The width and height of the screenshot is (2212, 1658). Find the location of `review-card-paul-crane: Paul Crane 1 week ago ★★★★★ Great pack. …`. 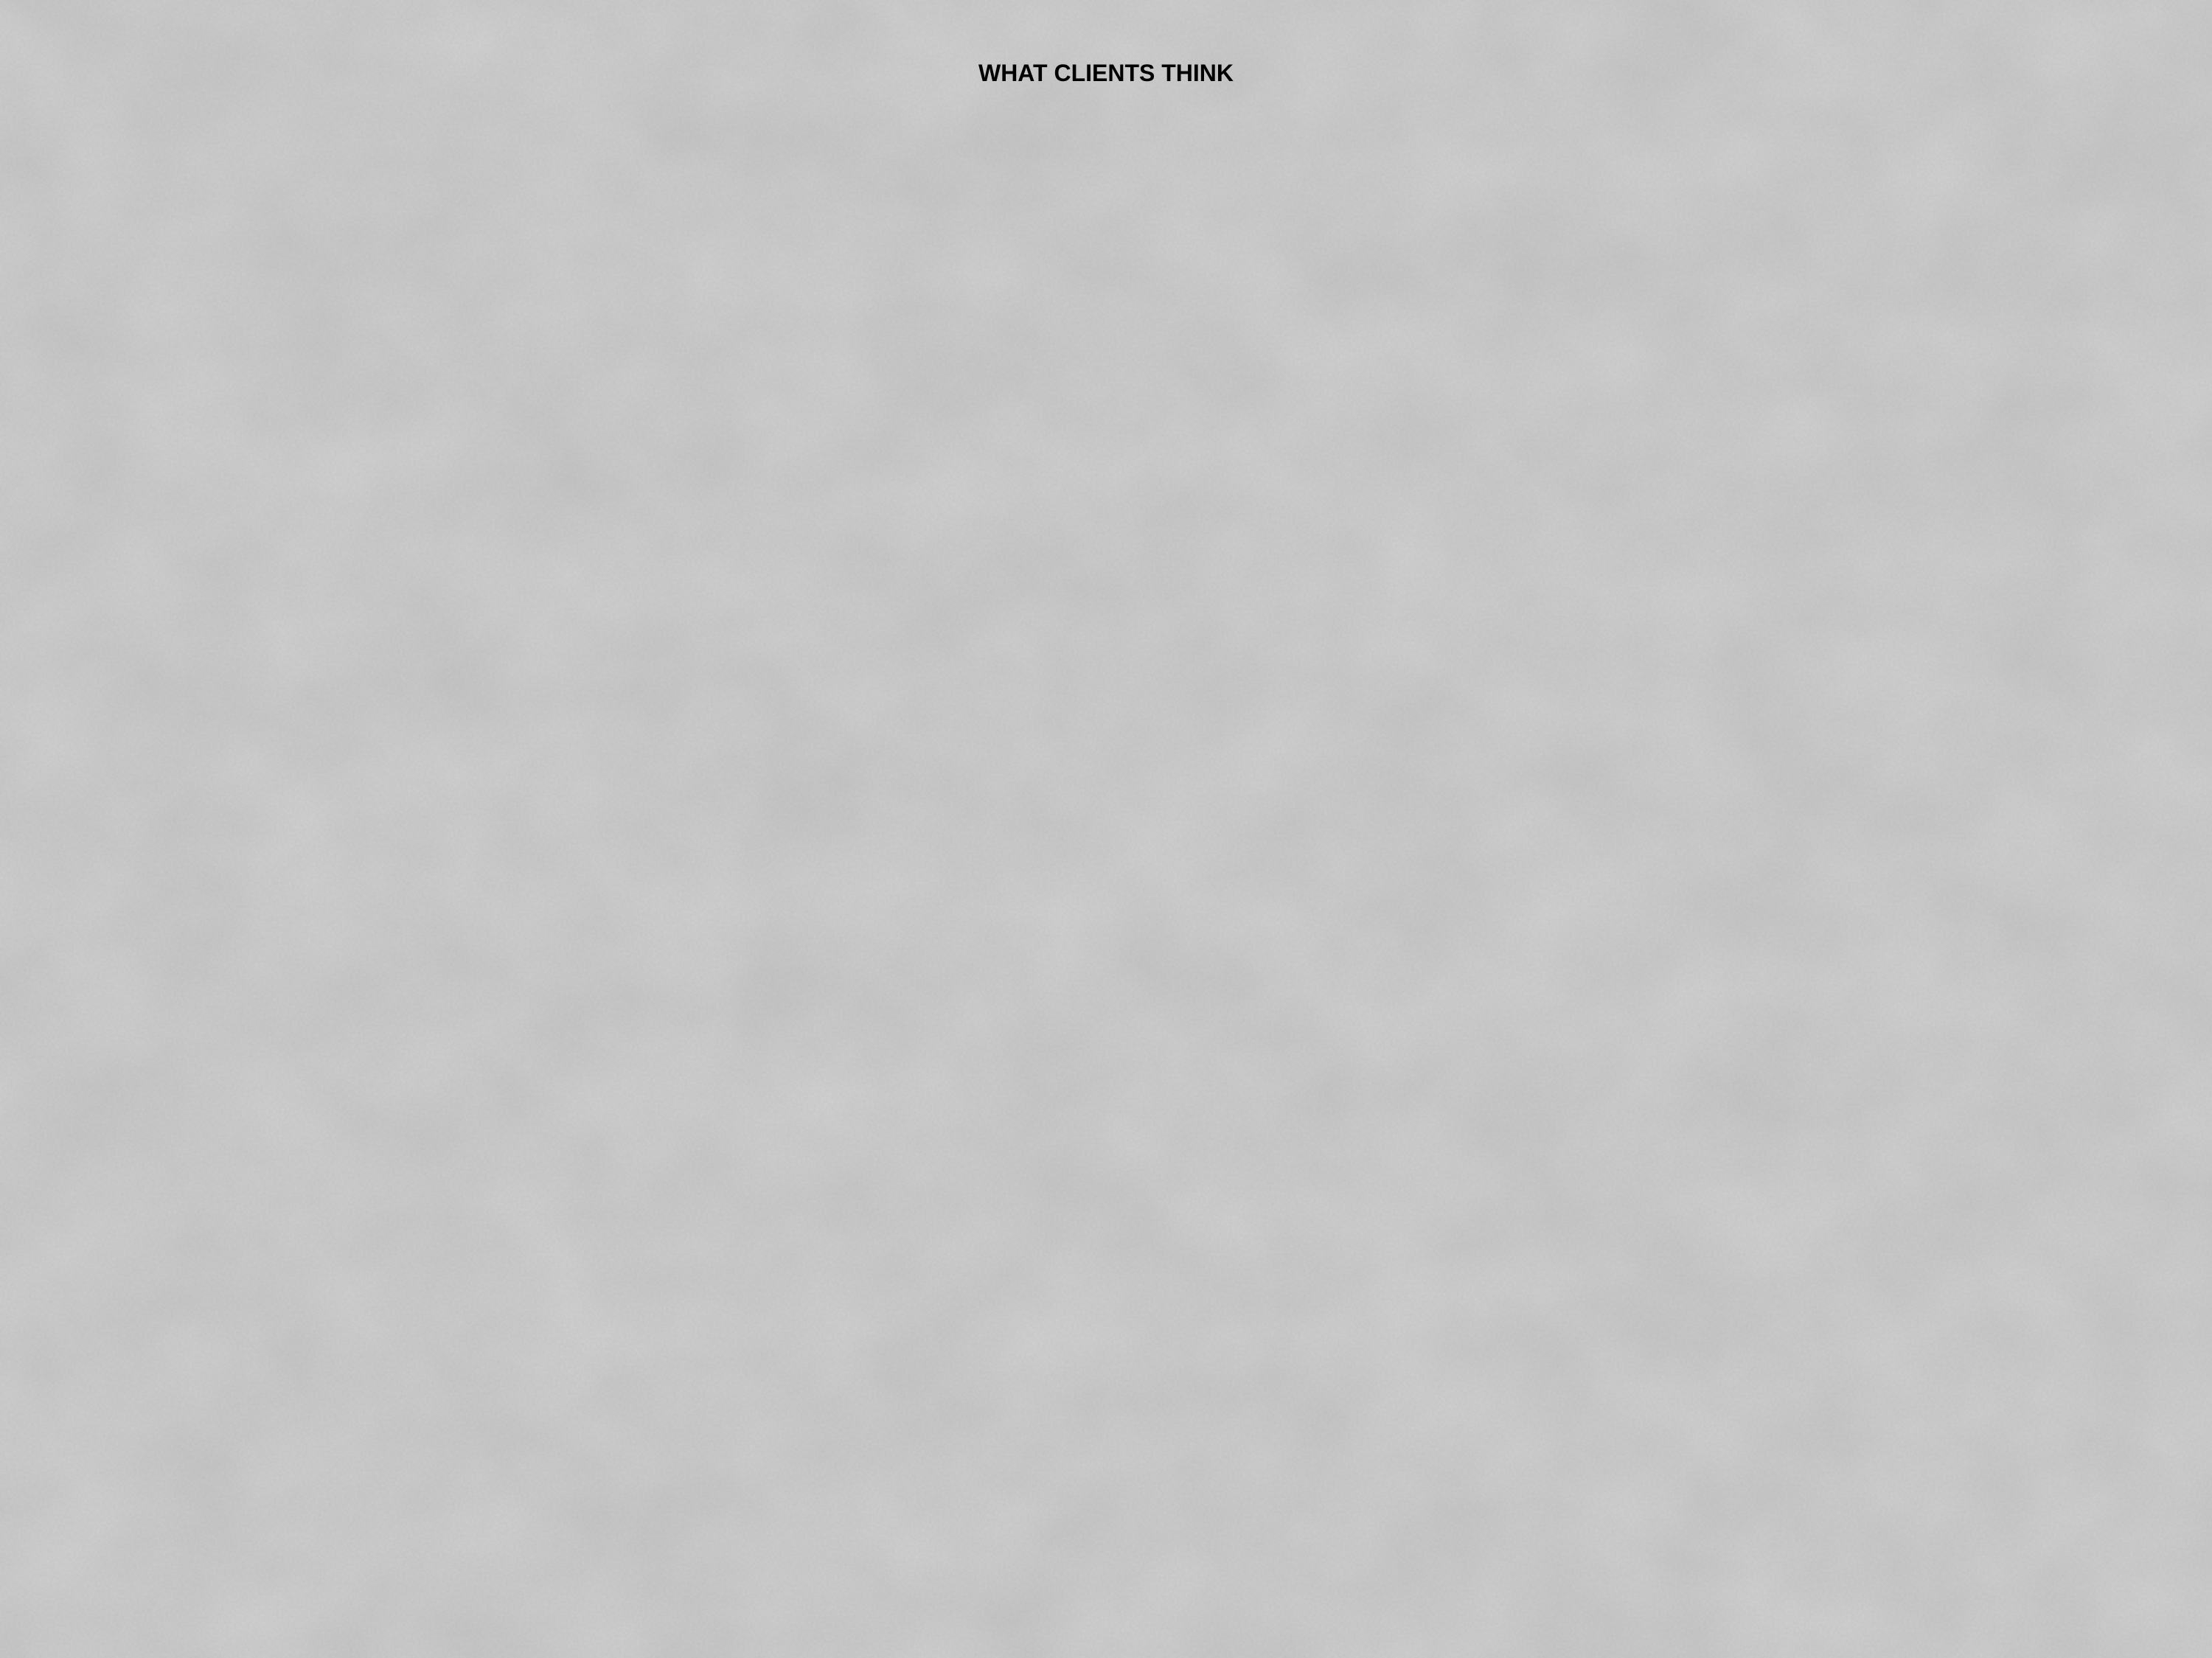

review-card-paul-crane: Paul Crane 1 week ago ★★★★★ Great pack. … is located at coordinates (398, 638).